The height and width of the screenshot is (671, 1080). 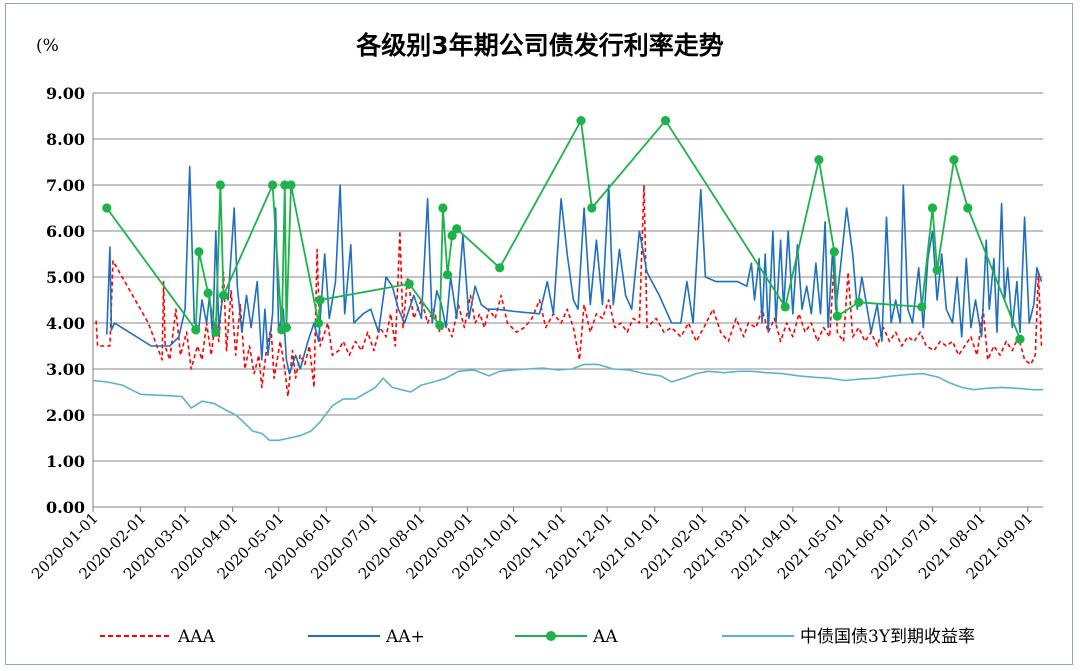 I want to click on y-tick-label: 7.00, so click(x=65, y=185).